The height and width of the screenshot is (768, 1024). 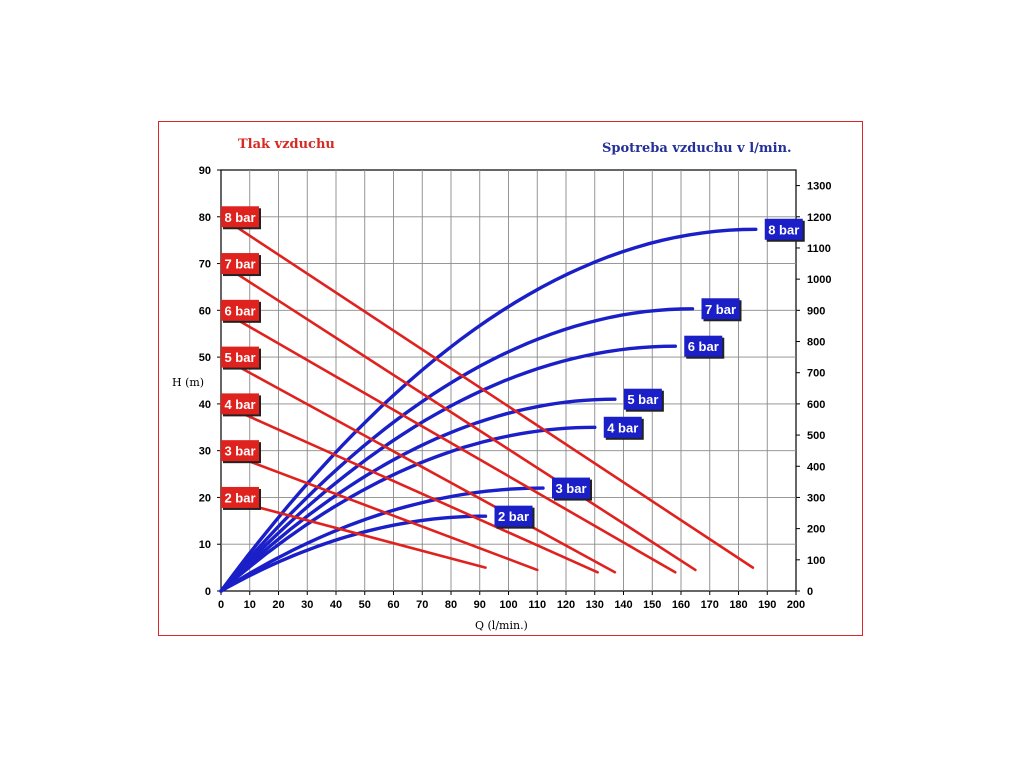 What do you see at coordinates (422, 605) in the screenshot?
I see `x-tick-label: 70` at bounding box center [422, 605].